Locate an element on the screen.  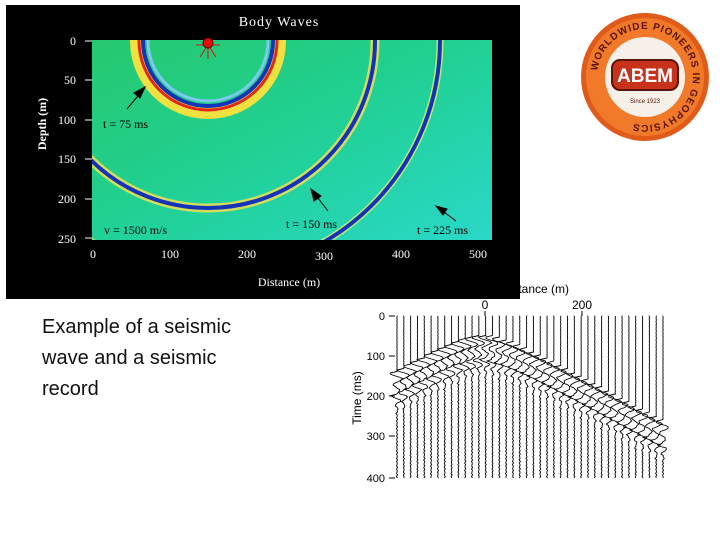
wavefront-75ms-inner is located at coordinates (208, 71).